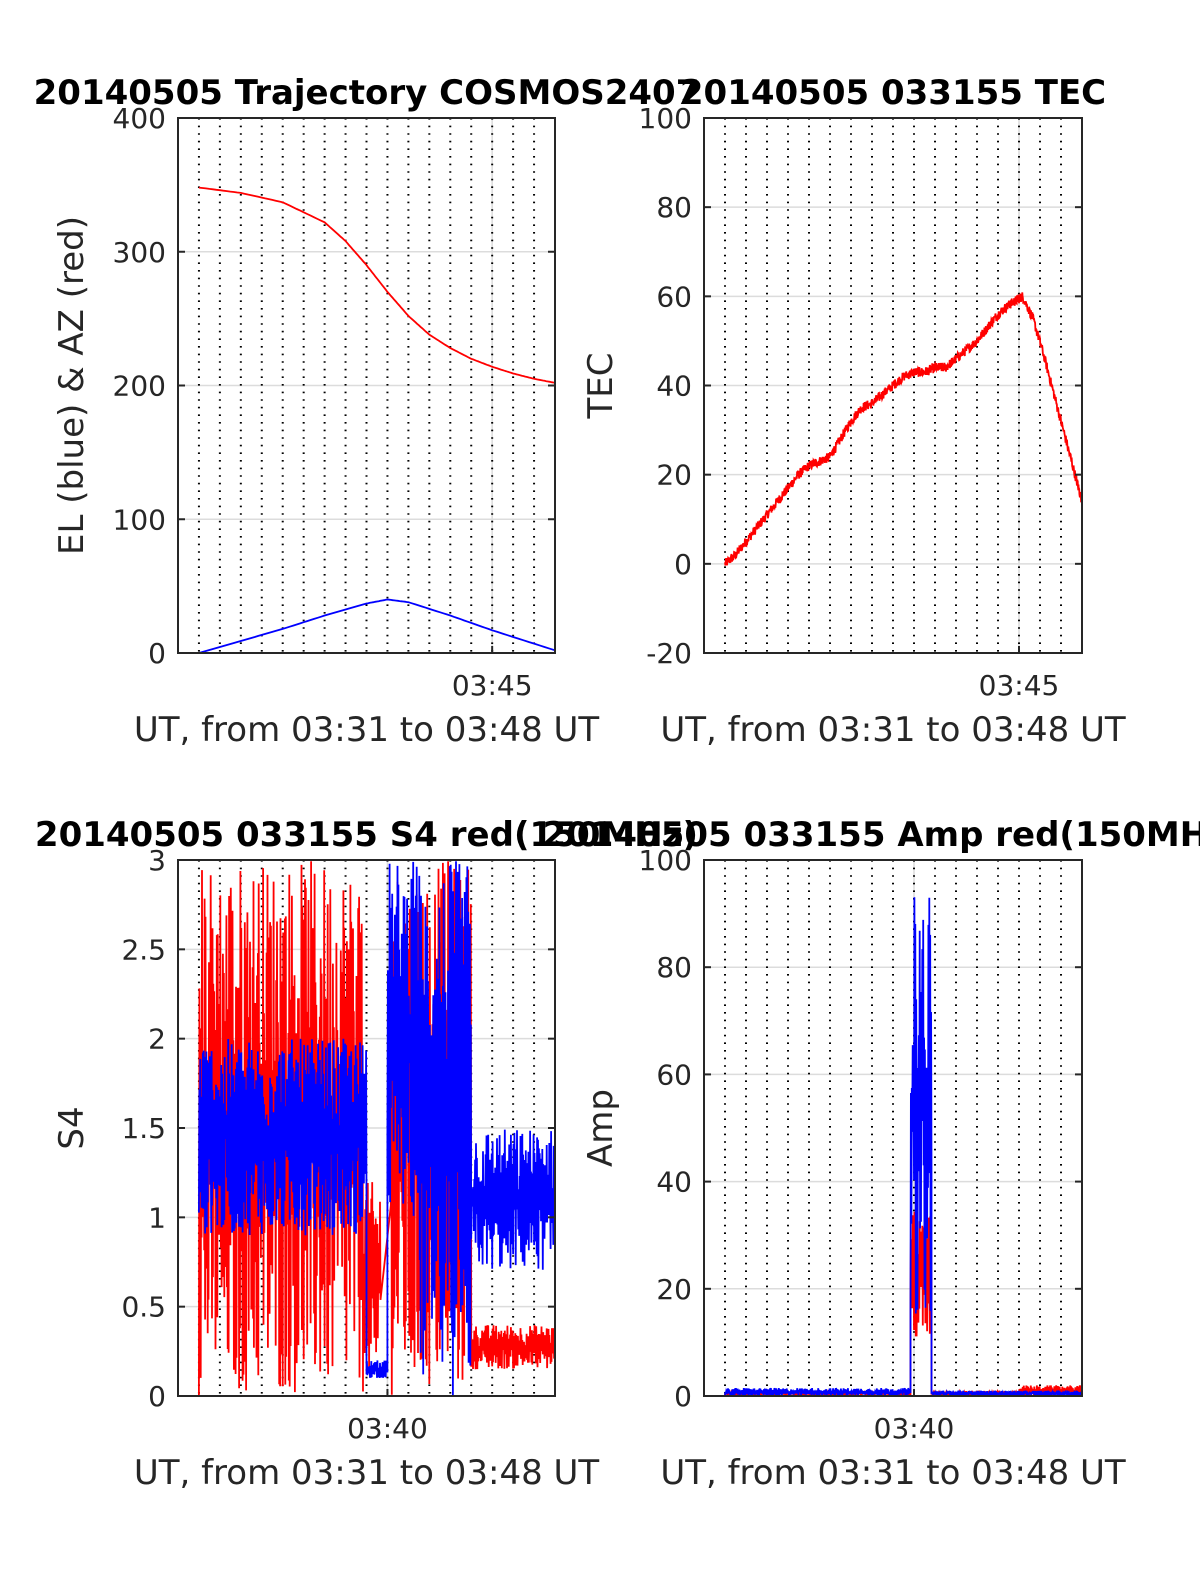 The image size is (1200, 1575). Describe the element at coordinates (157, 1039) in the screenshot. I see `y-tick-label: 2` at that location.